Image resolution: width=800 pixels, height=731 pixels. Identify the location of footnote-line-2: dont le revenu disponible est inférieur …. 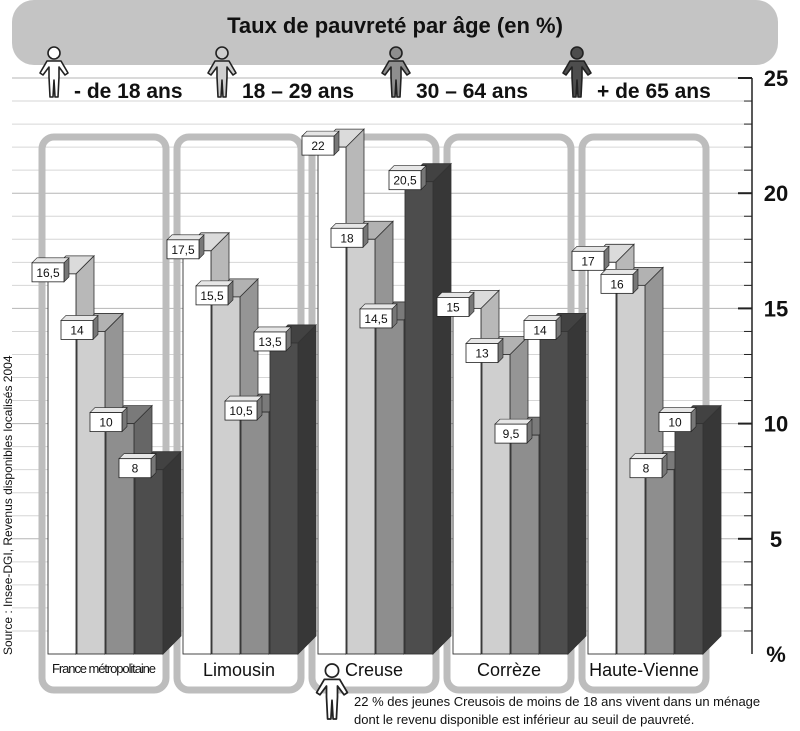
(524, 719).